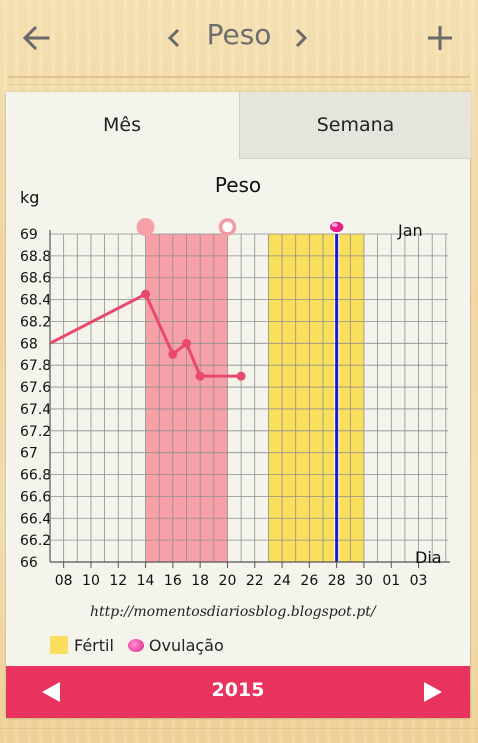  I want to click on next-year-button, so click(433, 692).